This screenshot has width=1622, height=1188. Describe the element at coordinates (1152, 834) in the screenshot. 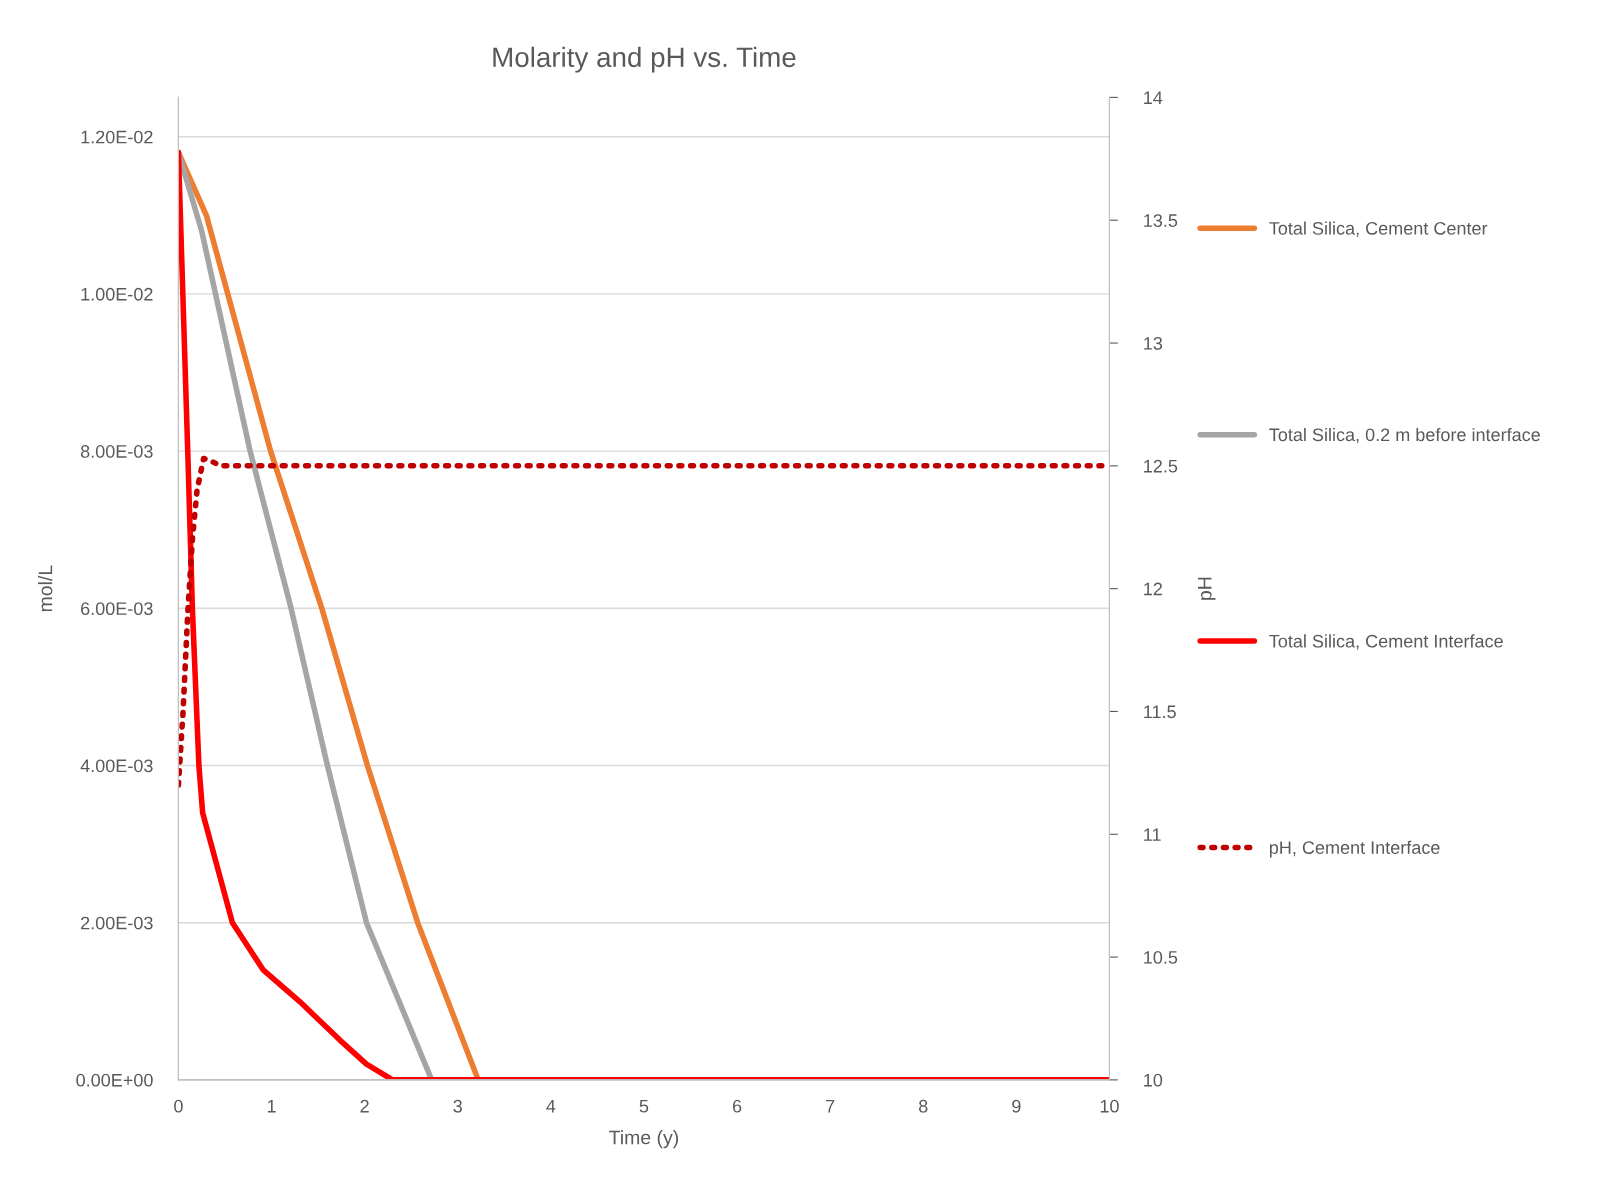

I see `y2-tick-label: 11` at that location.